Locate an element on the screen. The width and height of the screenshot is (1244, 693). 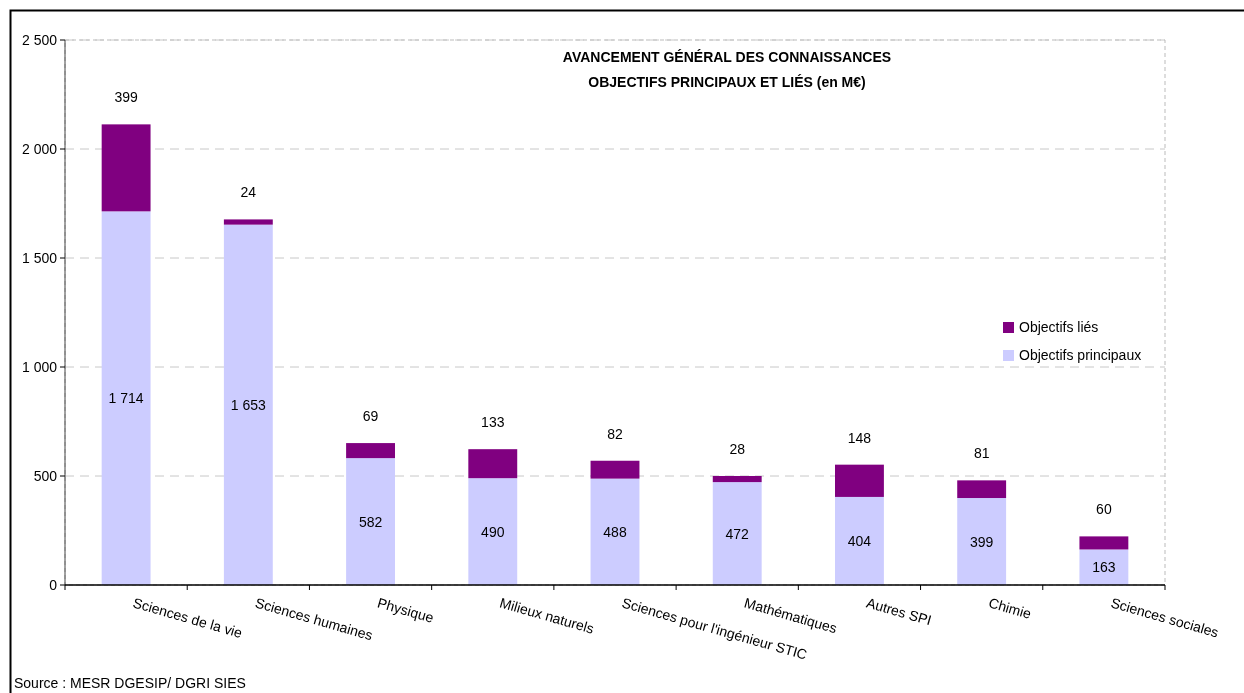
data-label: 69 is located at coordinates (370, 416).